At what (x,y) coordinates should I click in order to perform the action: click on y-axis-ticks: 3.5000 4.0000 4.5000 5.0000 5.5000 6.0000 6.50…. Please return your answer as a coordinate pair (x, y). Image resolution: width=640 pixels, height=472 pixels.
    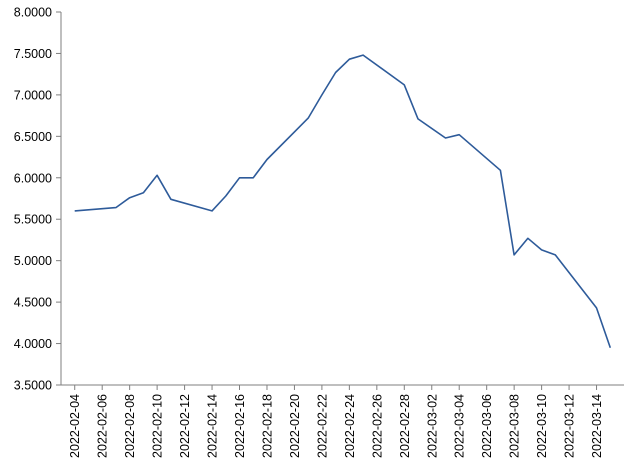
    Looking at the image, I should click on (37, 199).